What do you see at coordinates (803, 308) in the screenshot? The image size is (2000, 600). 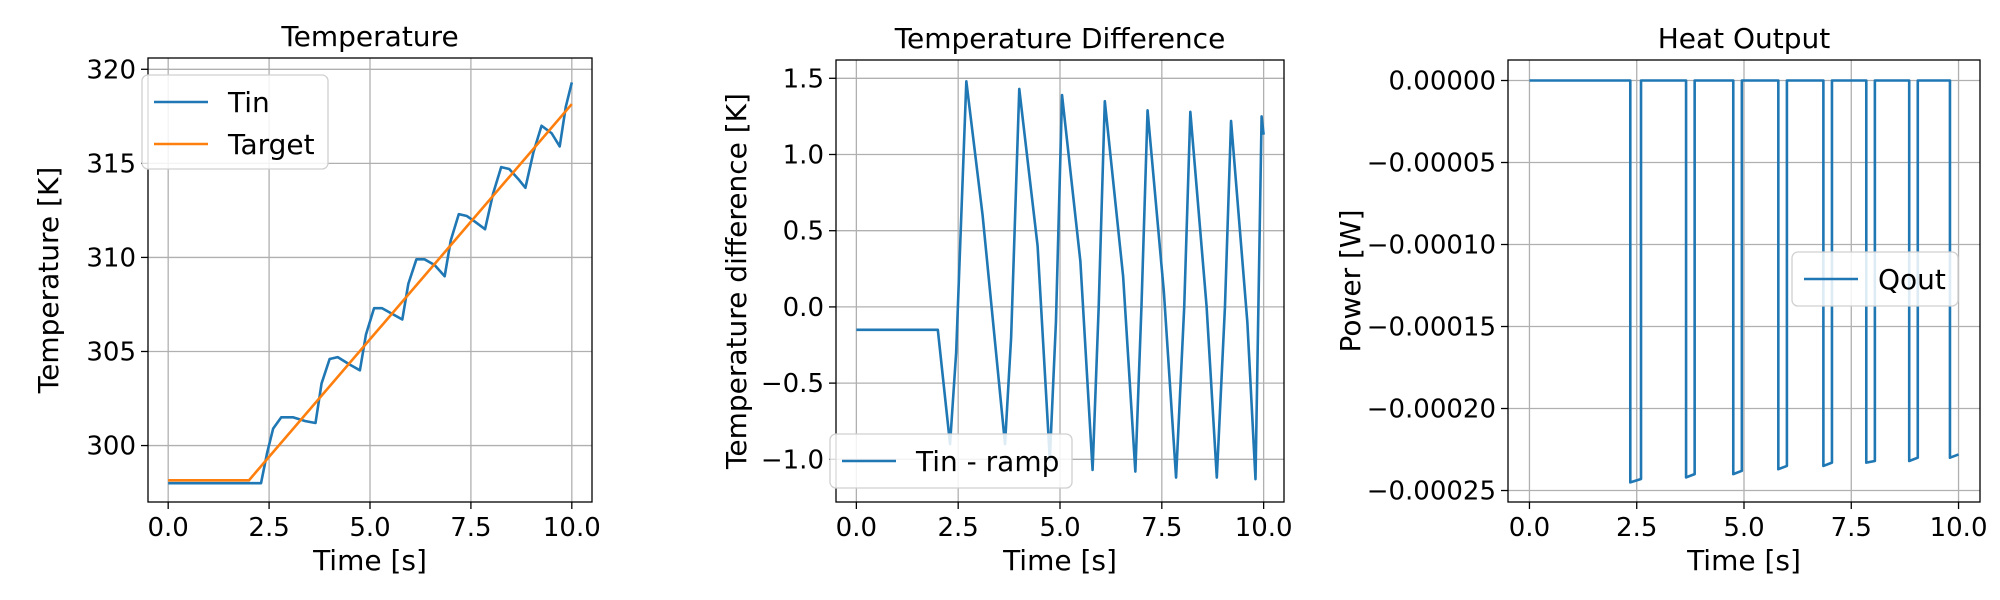 I see `y-tick-label: 0.0` at bounding box center [803, 308].